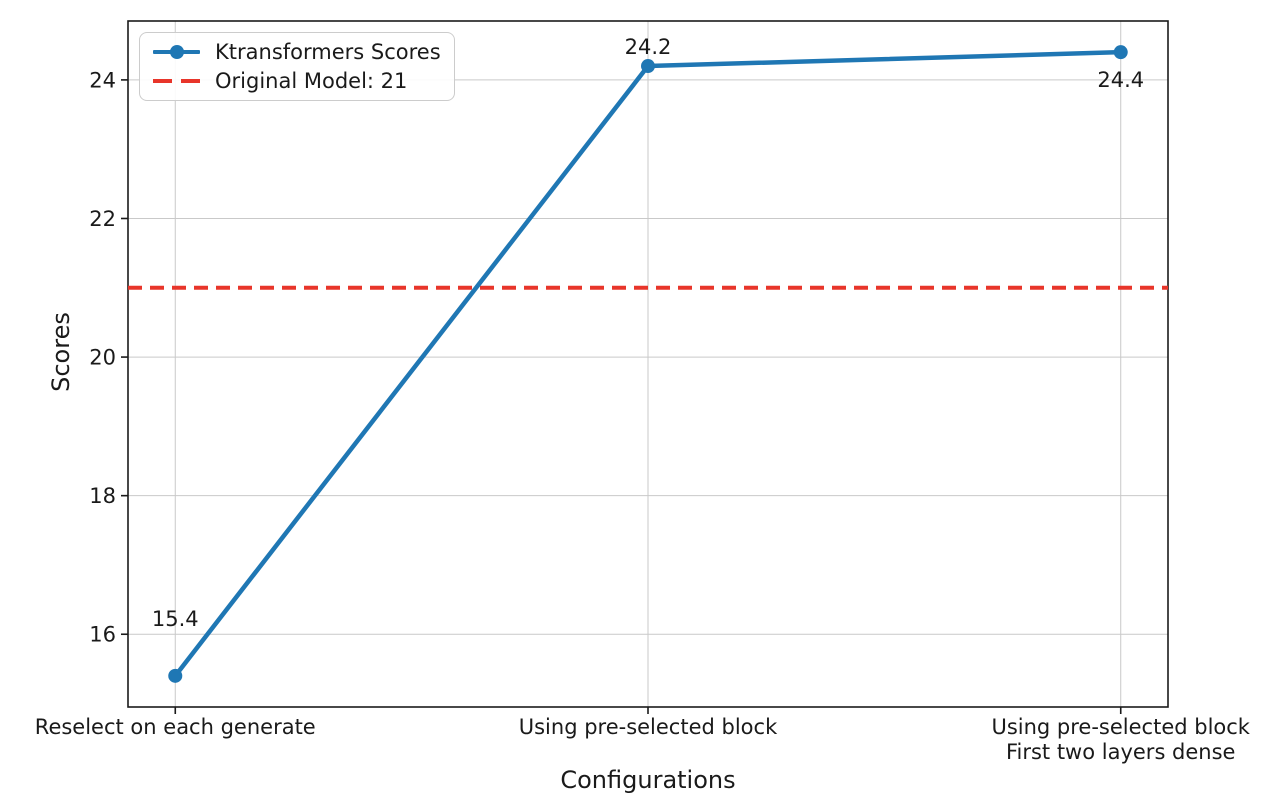  I want to click on legend-marker-dot-icon, so click(176, 52).